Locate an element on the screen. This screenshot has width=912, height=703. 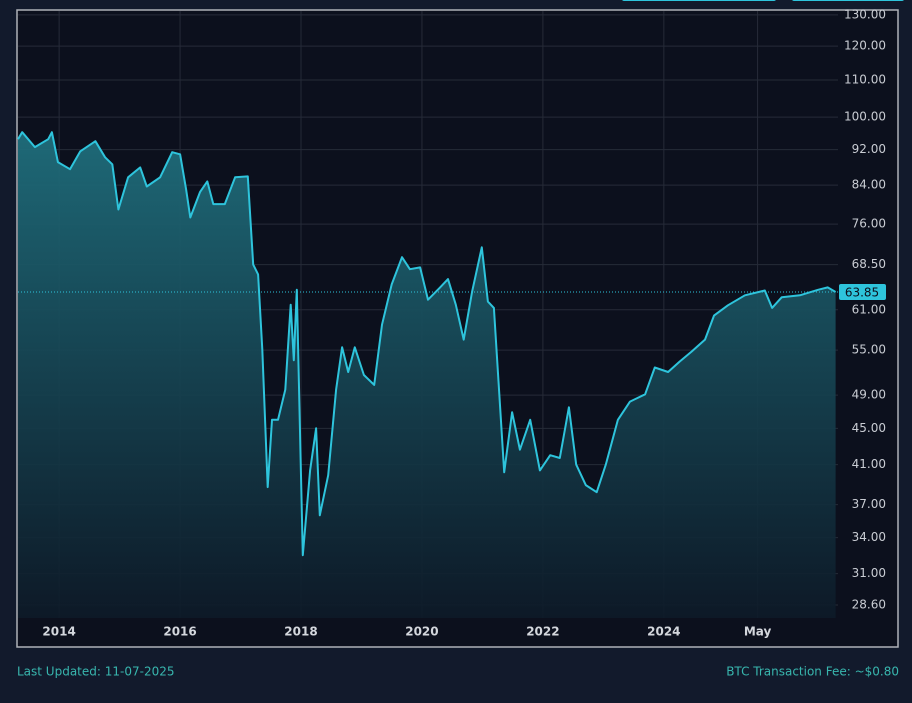
y-tick-label: 49.00 is located at coordinates (869, 395).